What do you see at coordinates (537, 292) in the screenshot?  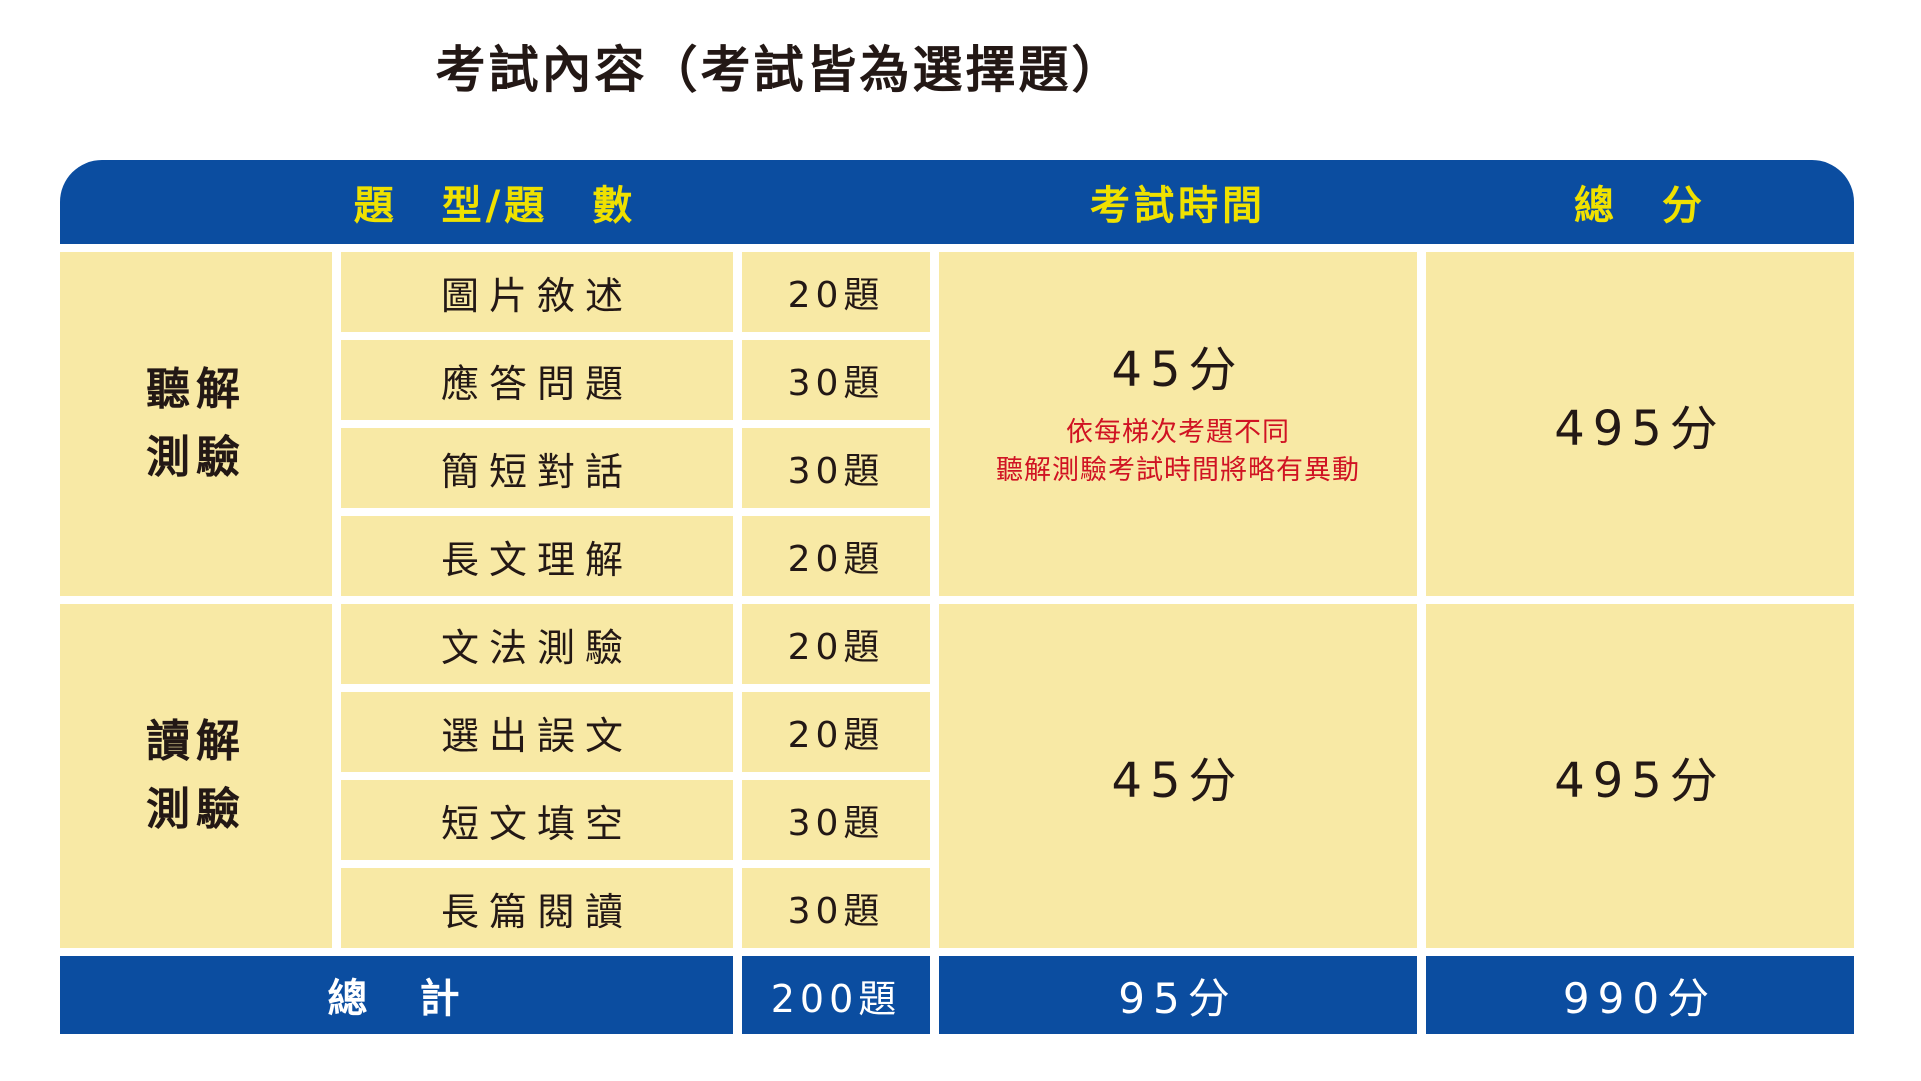 I see `subject-cell: 圖片敘述` at bounding box center [537, 292].